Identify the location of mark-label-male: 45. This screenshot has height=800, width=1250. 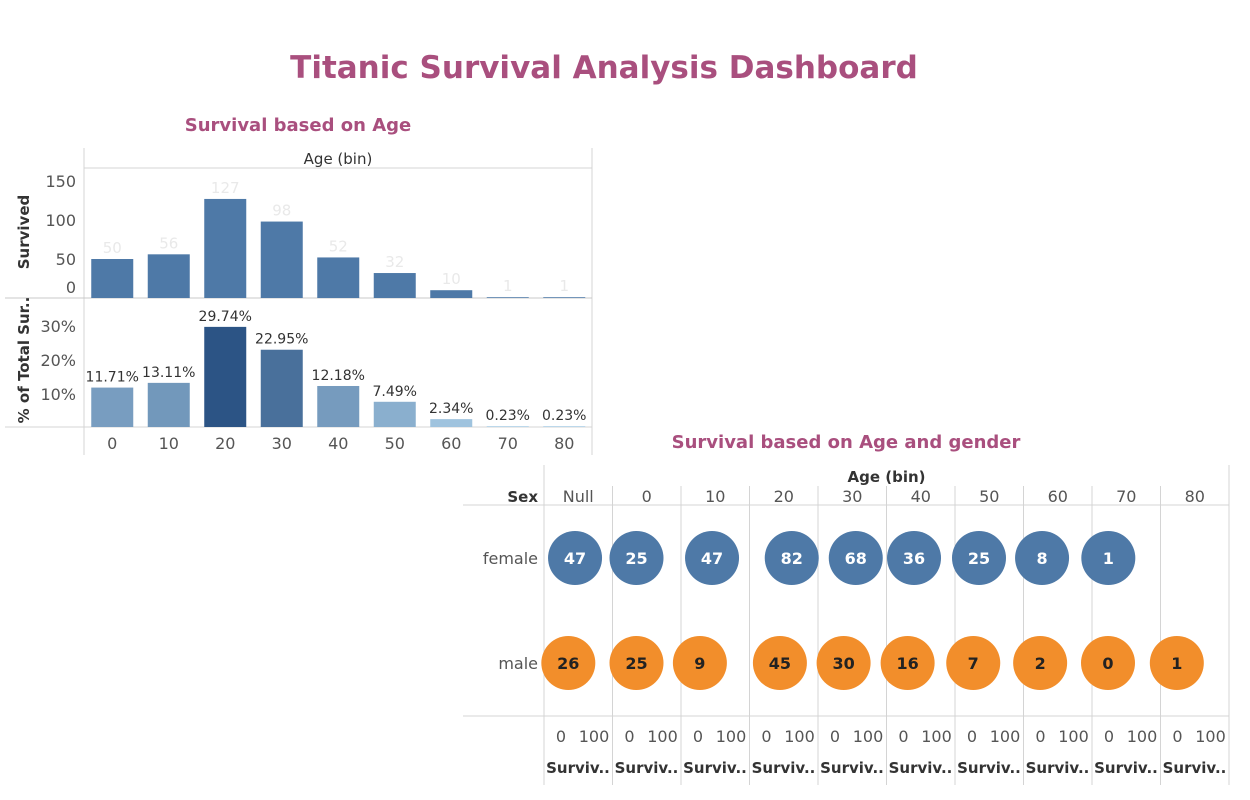
(780, 663).